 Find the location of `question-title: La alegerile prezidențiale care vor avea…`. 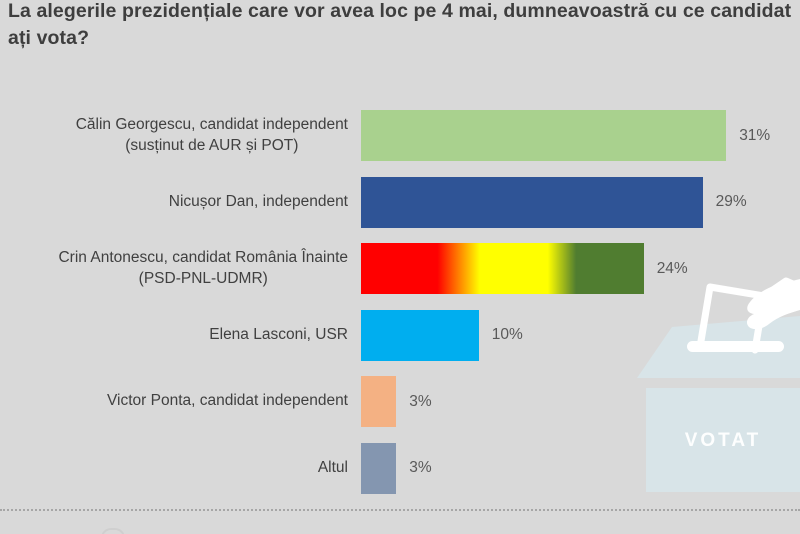

question-title: La alegerile prezidențiale care vor avea… is located at coordinates (400, 24).